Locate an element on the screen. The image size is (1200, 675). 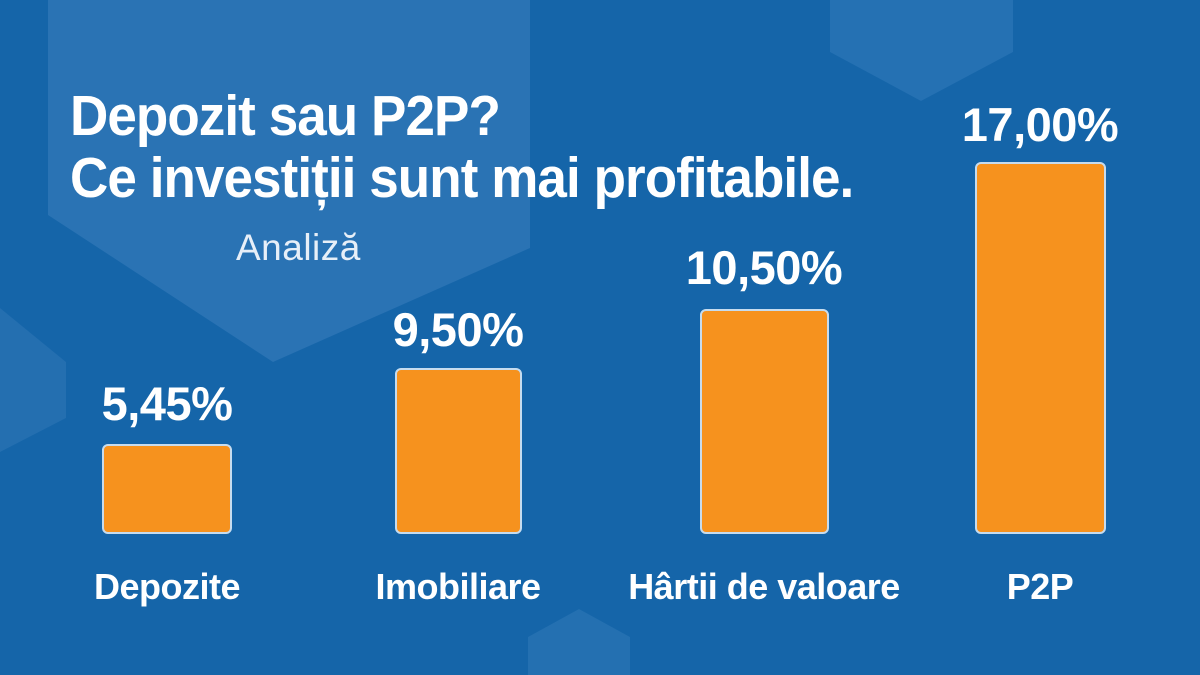
bar-depozite is located at coordinates (167, 489).